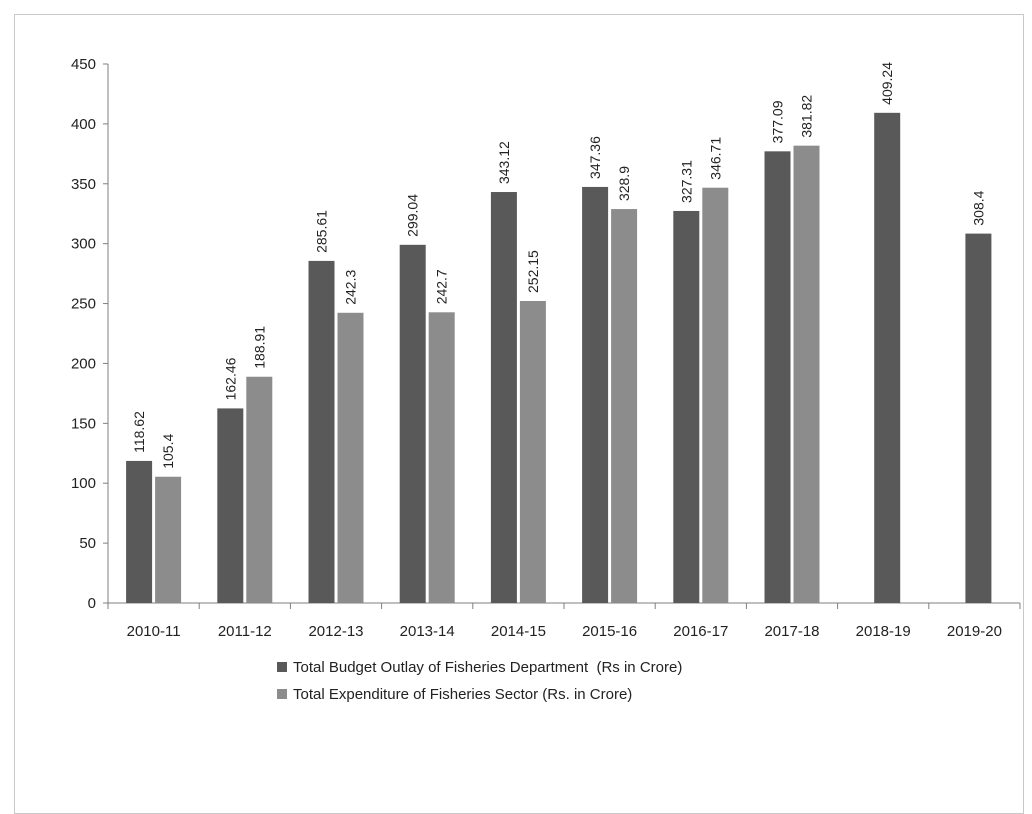 The image size is (1032, 814). Describe the element at coordinates (154, 631) in the screenshot. I see `x-tick-label: 2010-11` at that location.